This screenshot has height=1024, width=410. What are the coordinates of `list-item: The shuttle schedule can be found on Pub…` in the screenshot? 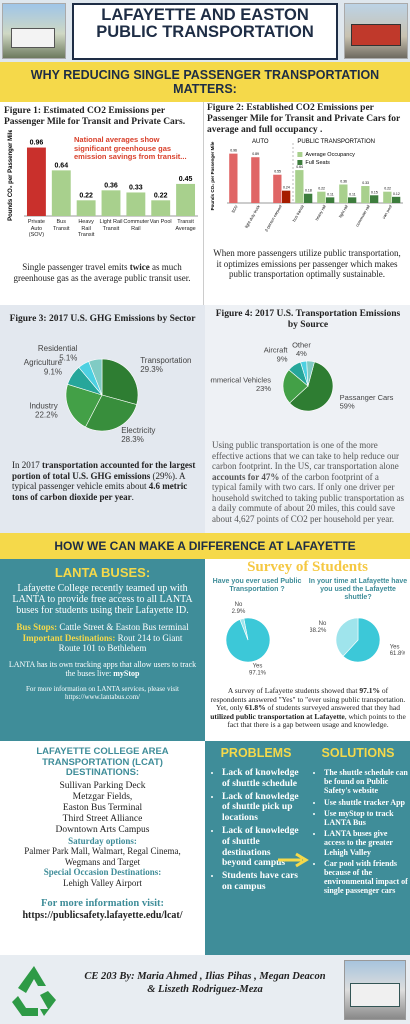 It's located at (366, 782).